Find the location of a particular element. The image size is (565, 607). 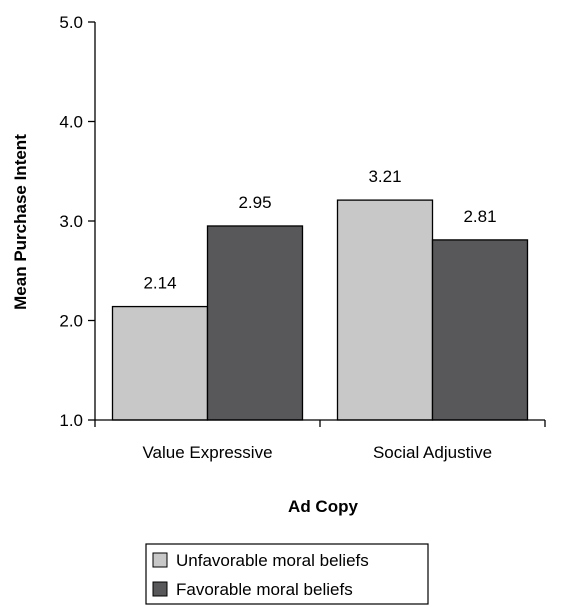

bar-value-label: 3.21 is located at coordinates (384, 176).